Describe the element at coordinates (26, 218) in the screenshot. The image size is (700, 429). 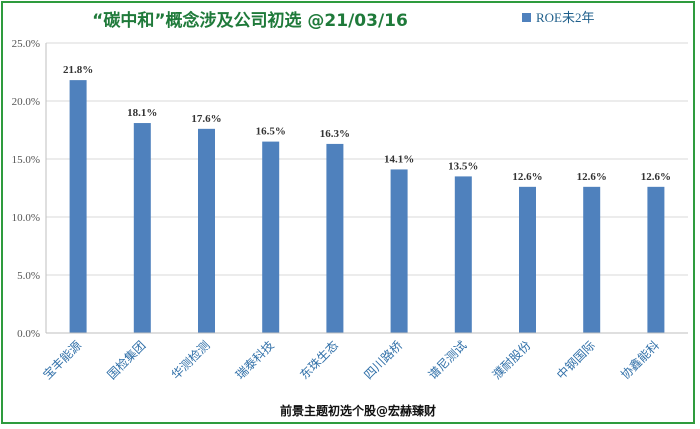
I see `y-tick-label: 10.0%` at that location.